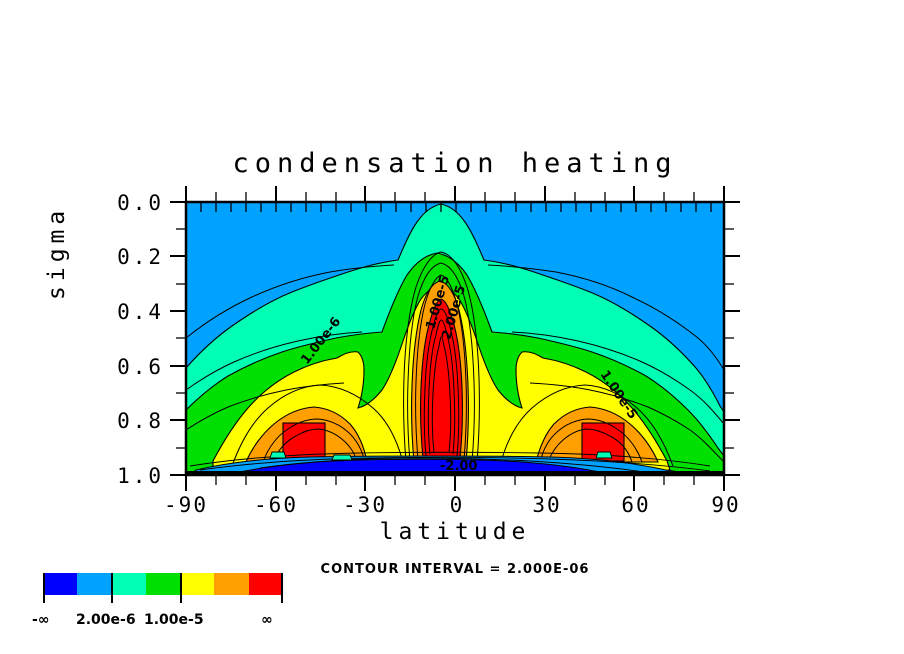 The width and height of the screenshot is (904, 654). Describe the element at coordinates (140, 367) in the screenshot. I see `y-tick-label: 0.6` at that location.